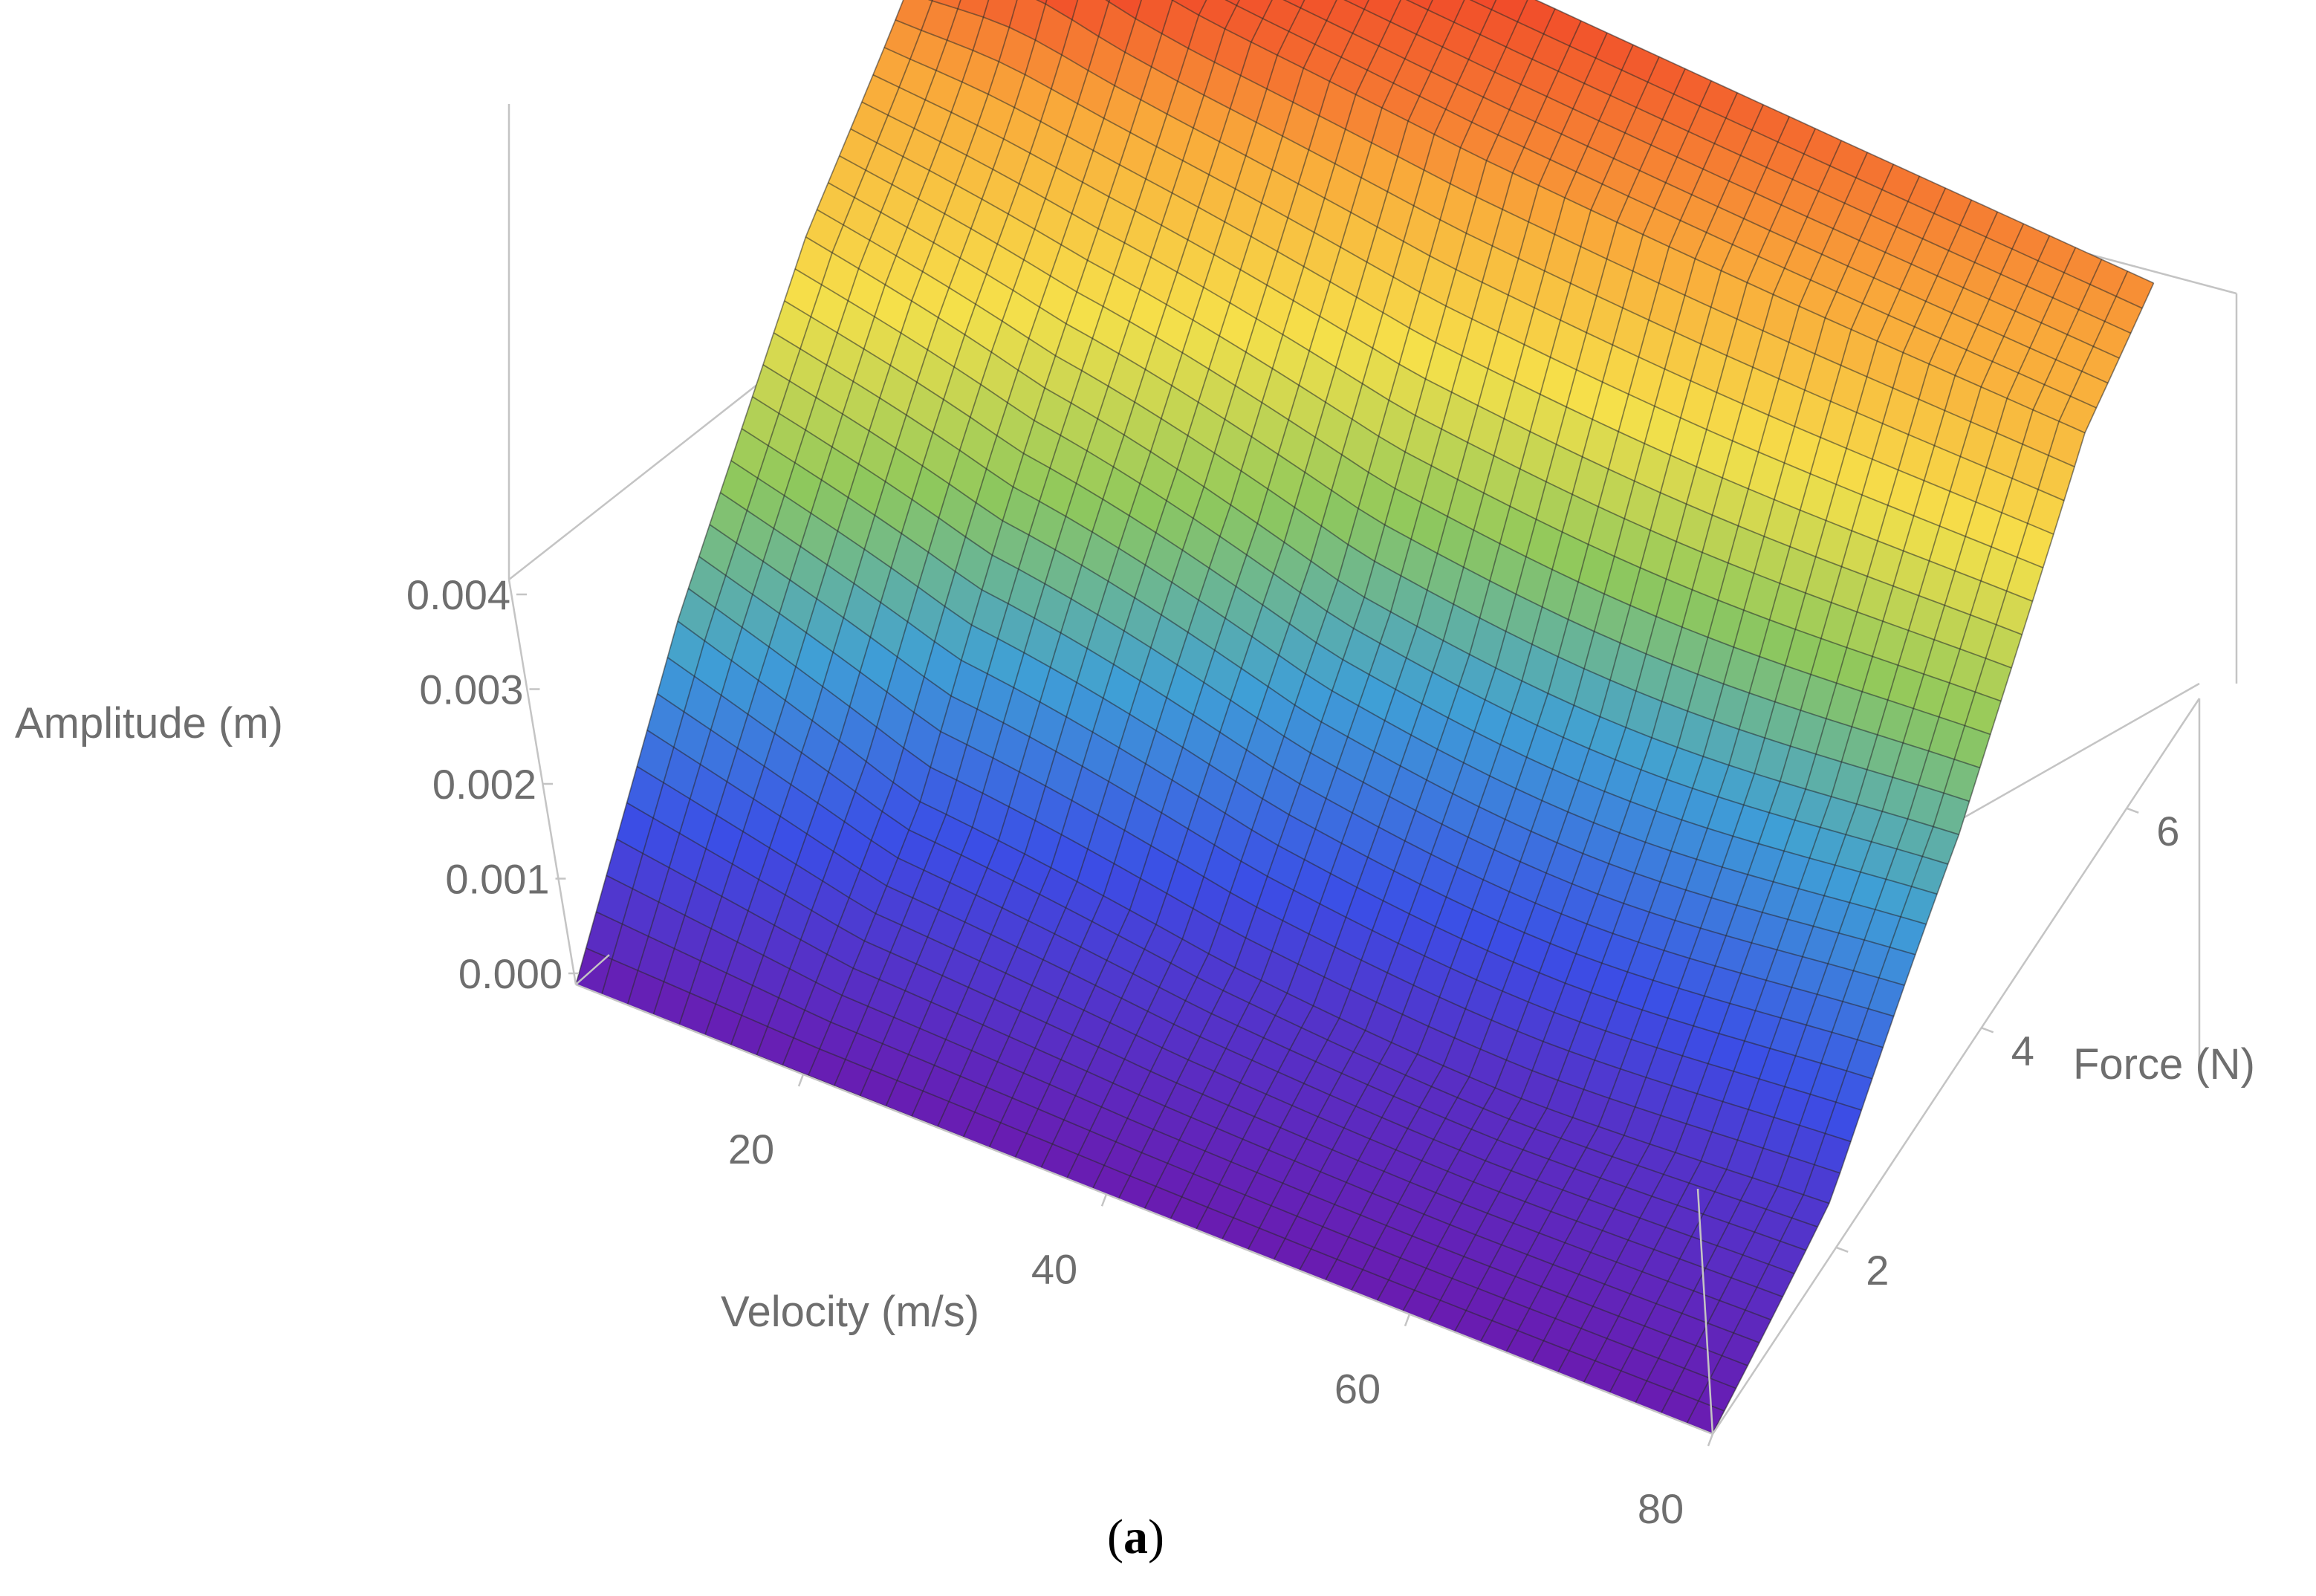 The height and width of the screenshot is (1596, 2316). What do you see at coordinates (484, 784) in the screenshot?
I see `amplitude-tick-label: 0.002` at bounding box center [484, 784].